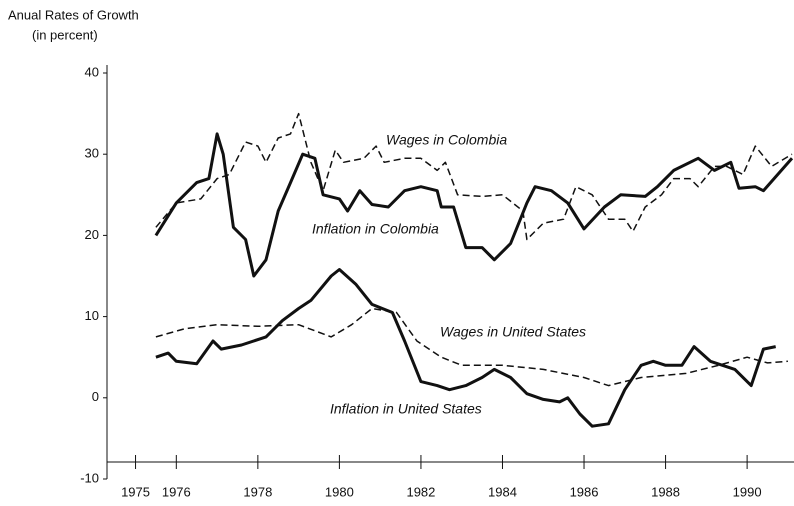 The width and height of the screenshot is (794, 506). What do you see at coordinates (513, 332) in the screenshot?
I see `series-label: Wages in United States` at bounding box center [513, 332].